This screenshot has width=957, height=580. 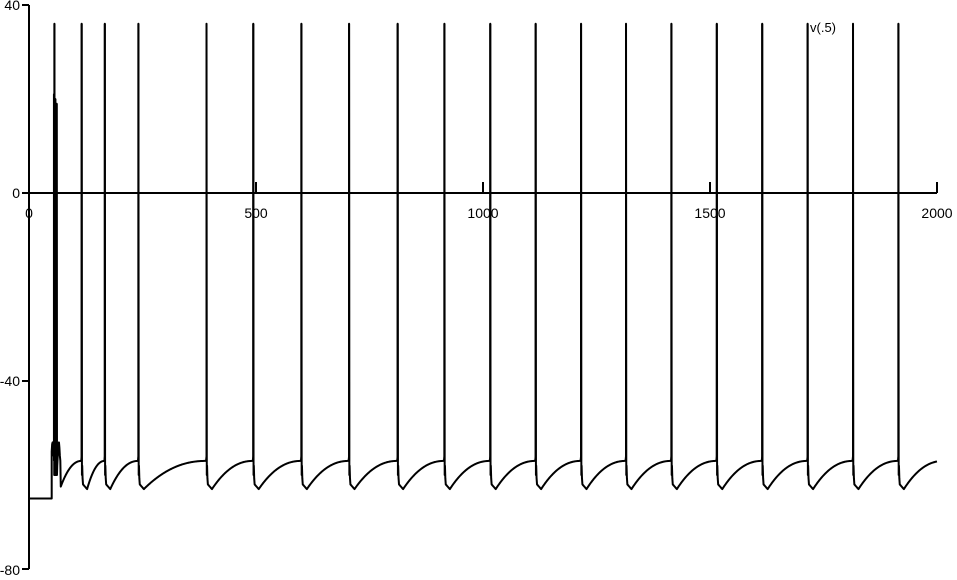 I want to click on y-tick-label: 0, so click(x=16, y=193).